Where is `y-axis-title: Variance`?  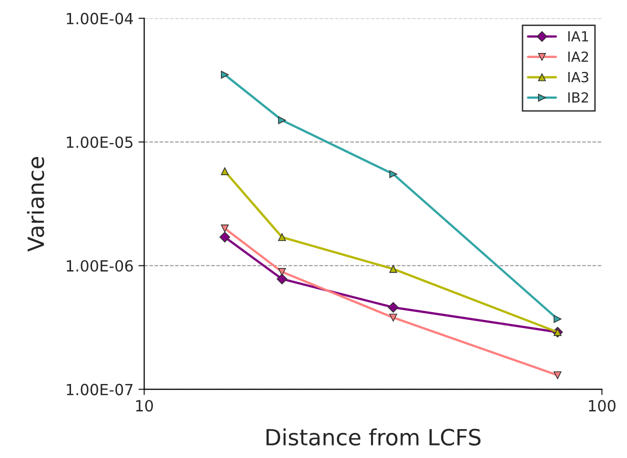
y-axis-title: Variance is located at coordinates (35, 204).